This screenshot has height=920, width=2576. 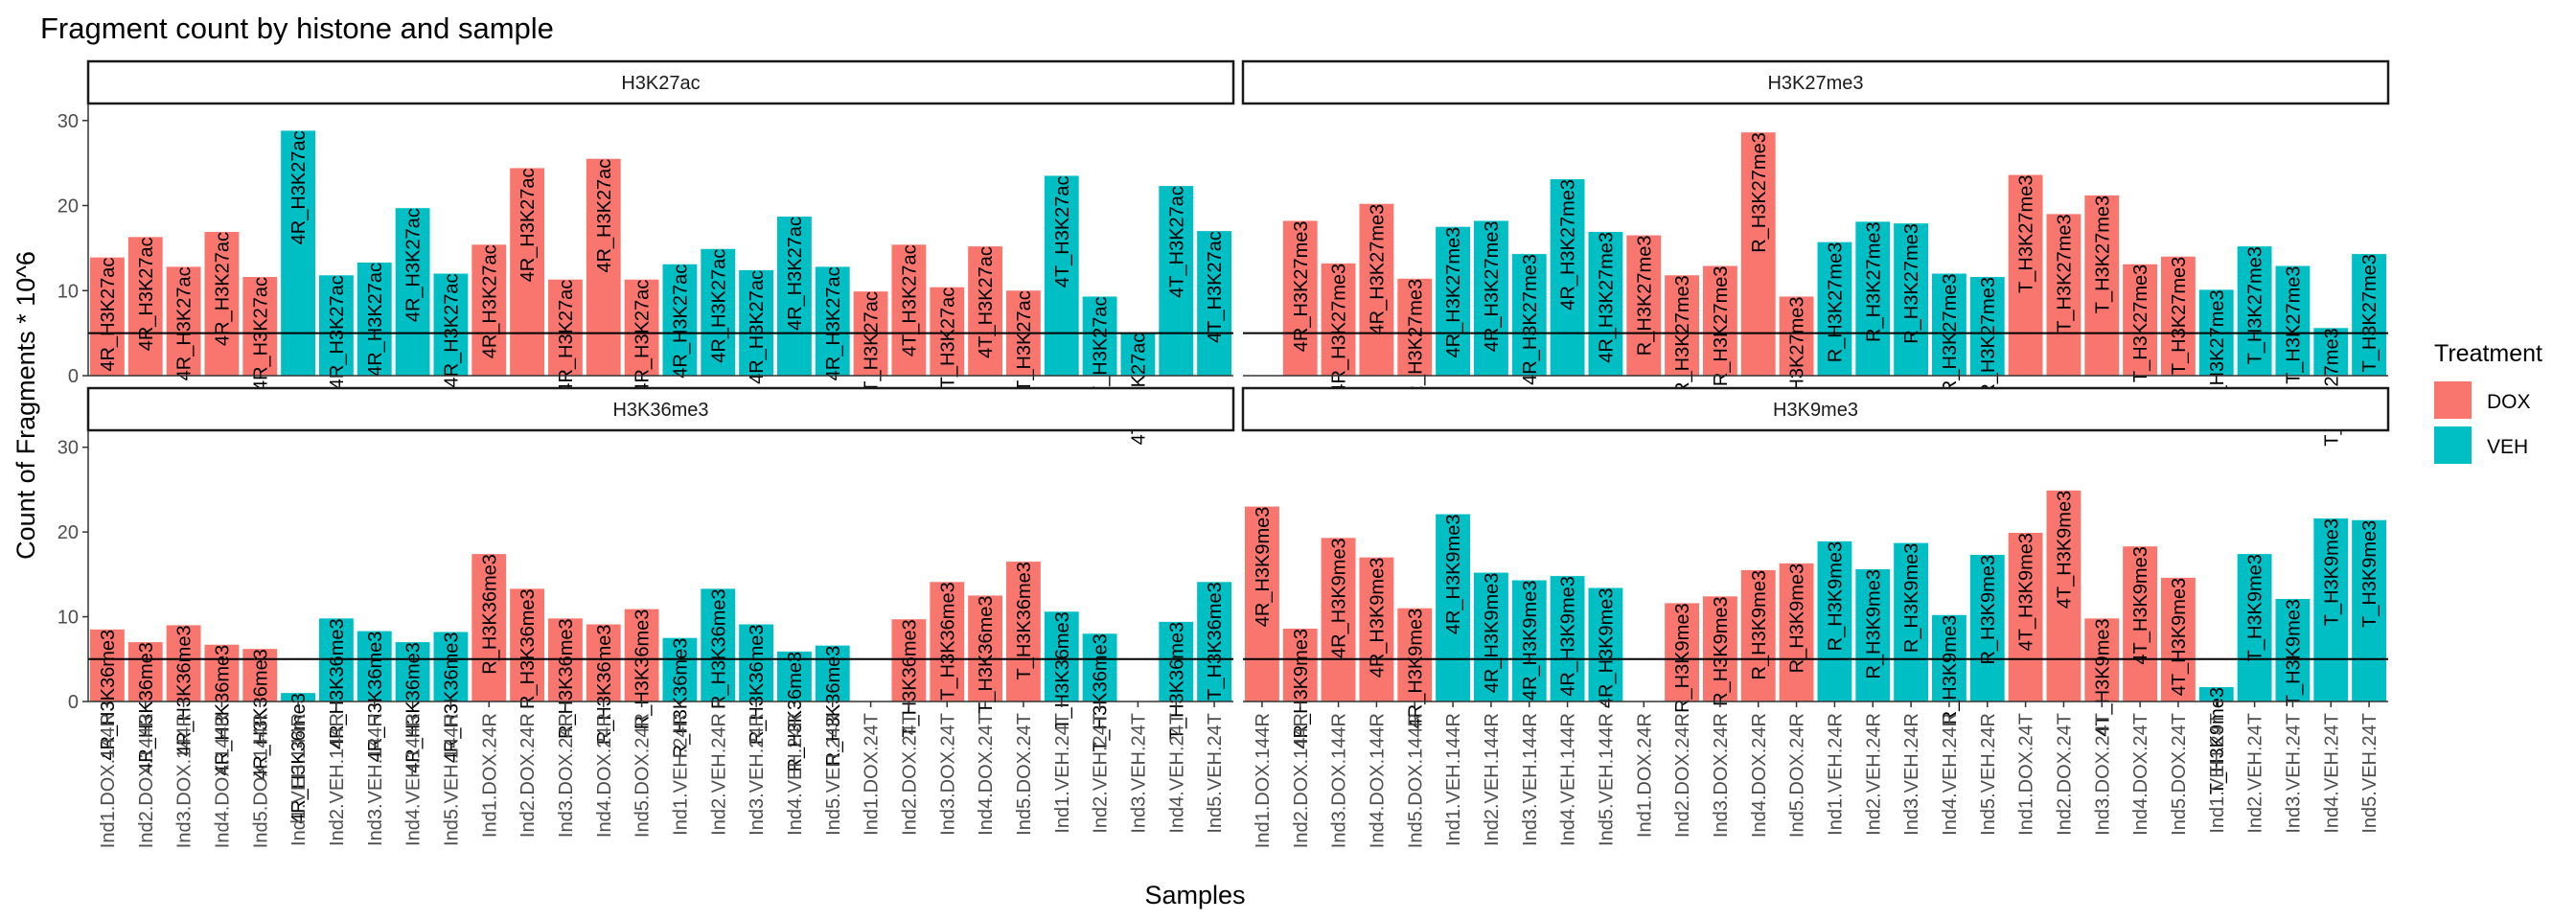 I want to click on x-tick-label: Ind3.DOX.144R, so click(x=1339, y=780).